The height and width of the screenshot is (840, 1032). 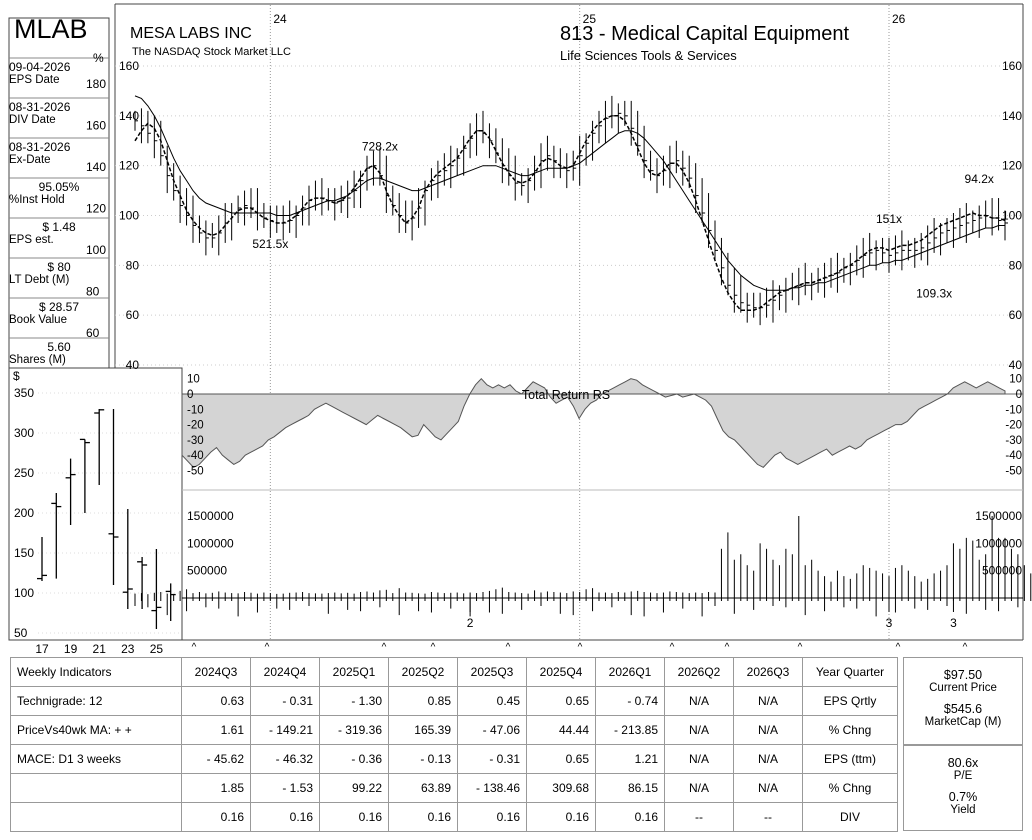 I want to click on rs-axis-right-label: -40, so click(x=1013, y=456).